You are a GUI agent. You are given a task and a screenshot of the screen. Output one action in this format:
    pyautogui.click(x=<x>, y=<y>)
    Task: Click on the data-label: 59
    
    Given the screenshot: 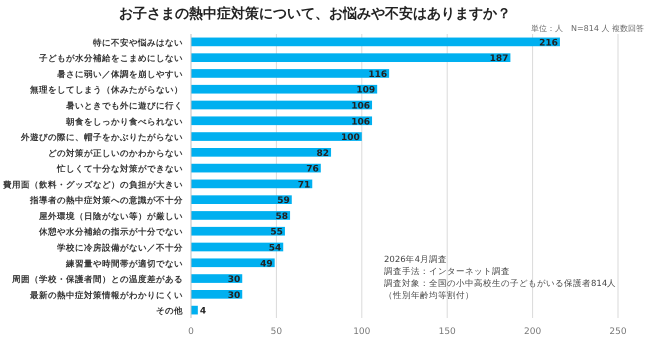 What is the action you would take?
    pyautogui.click(x=283, y=201)
    